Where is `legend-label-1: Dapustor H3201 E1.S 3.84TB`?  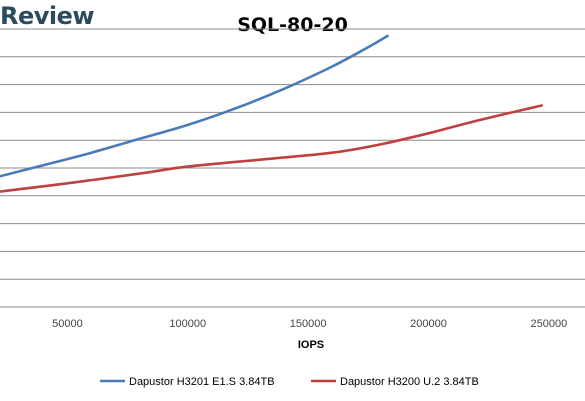
legend-label-1: Dapustor H3201 E1.S 3.84TB is located at coordinates (202, 382).